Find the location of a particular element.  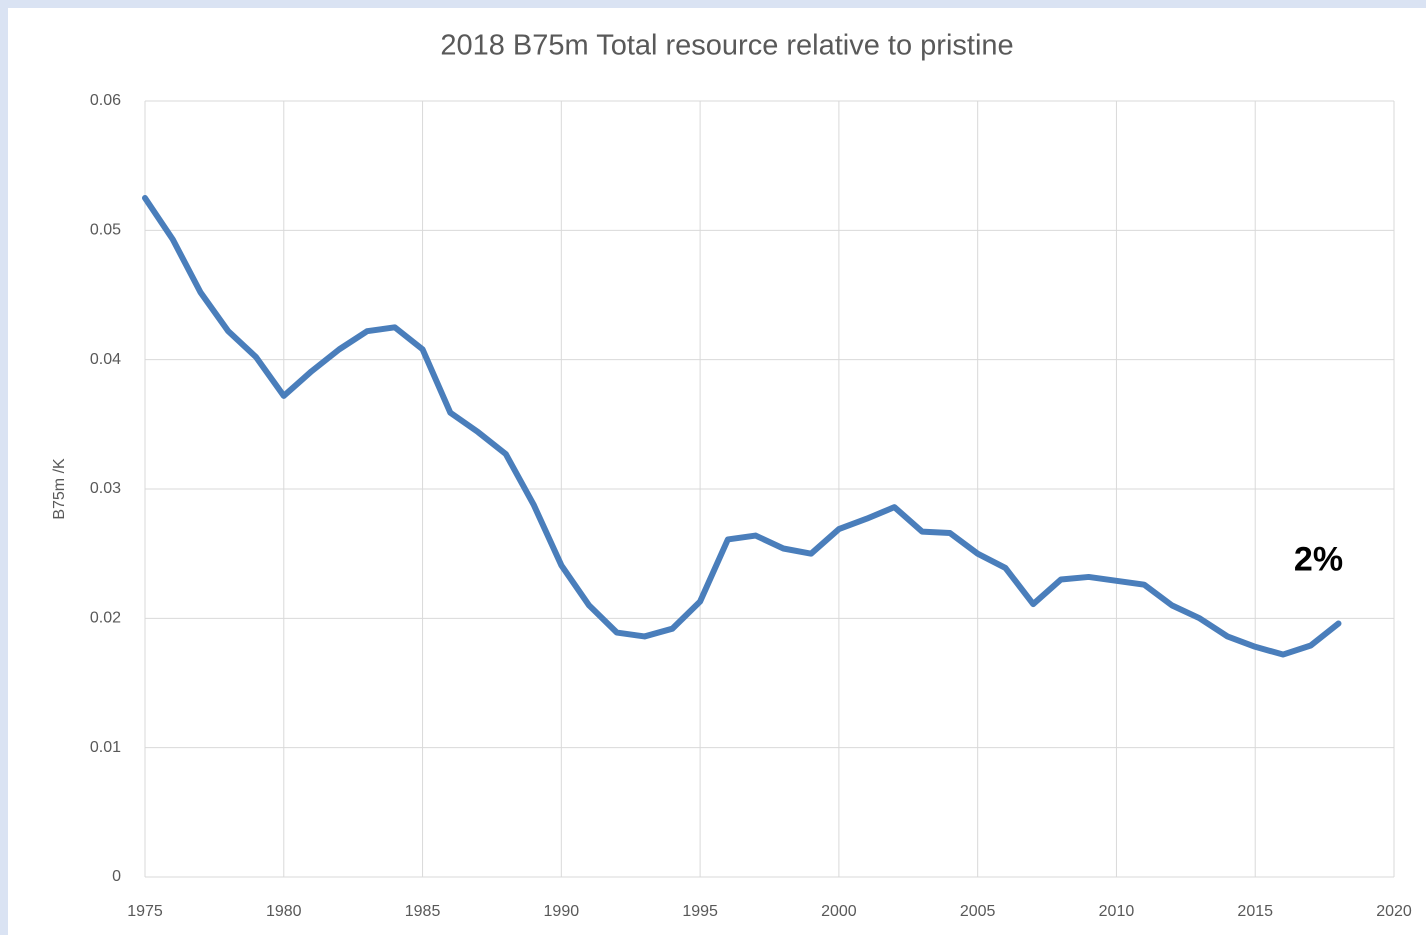

x-tick-label: 2000 is located at coordinates (839, 911).